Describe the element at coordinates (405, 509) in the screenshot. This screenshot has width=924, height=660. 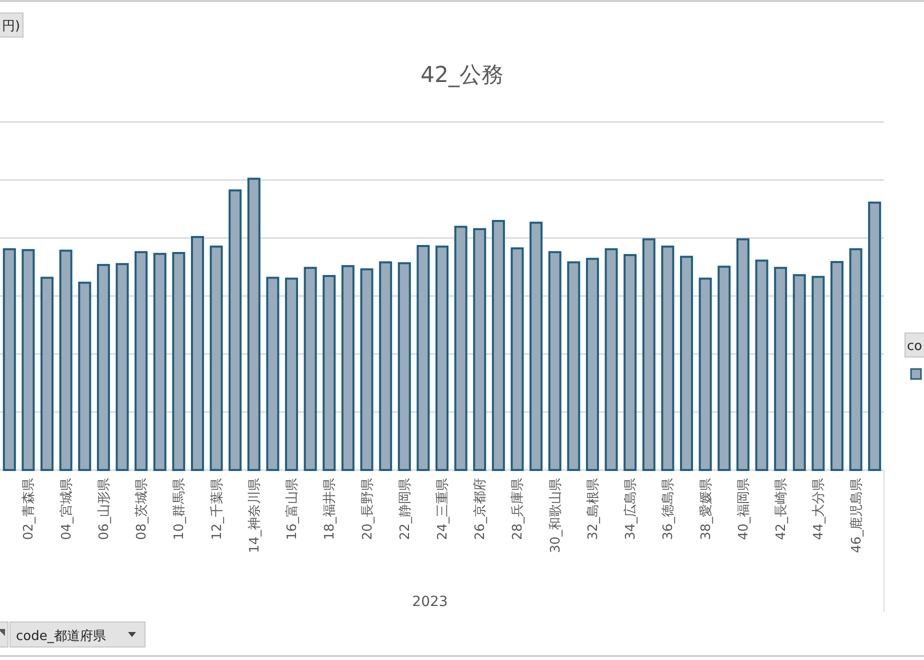
I see `x-tick-label: 22_静岡県` at that location.